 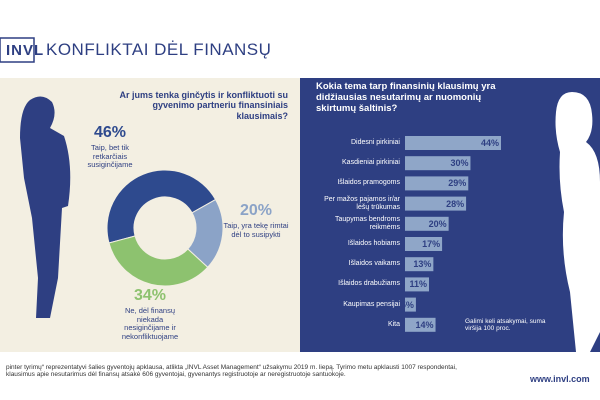 I want to click on woman-silhouette, so click(x=577, y=222).